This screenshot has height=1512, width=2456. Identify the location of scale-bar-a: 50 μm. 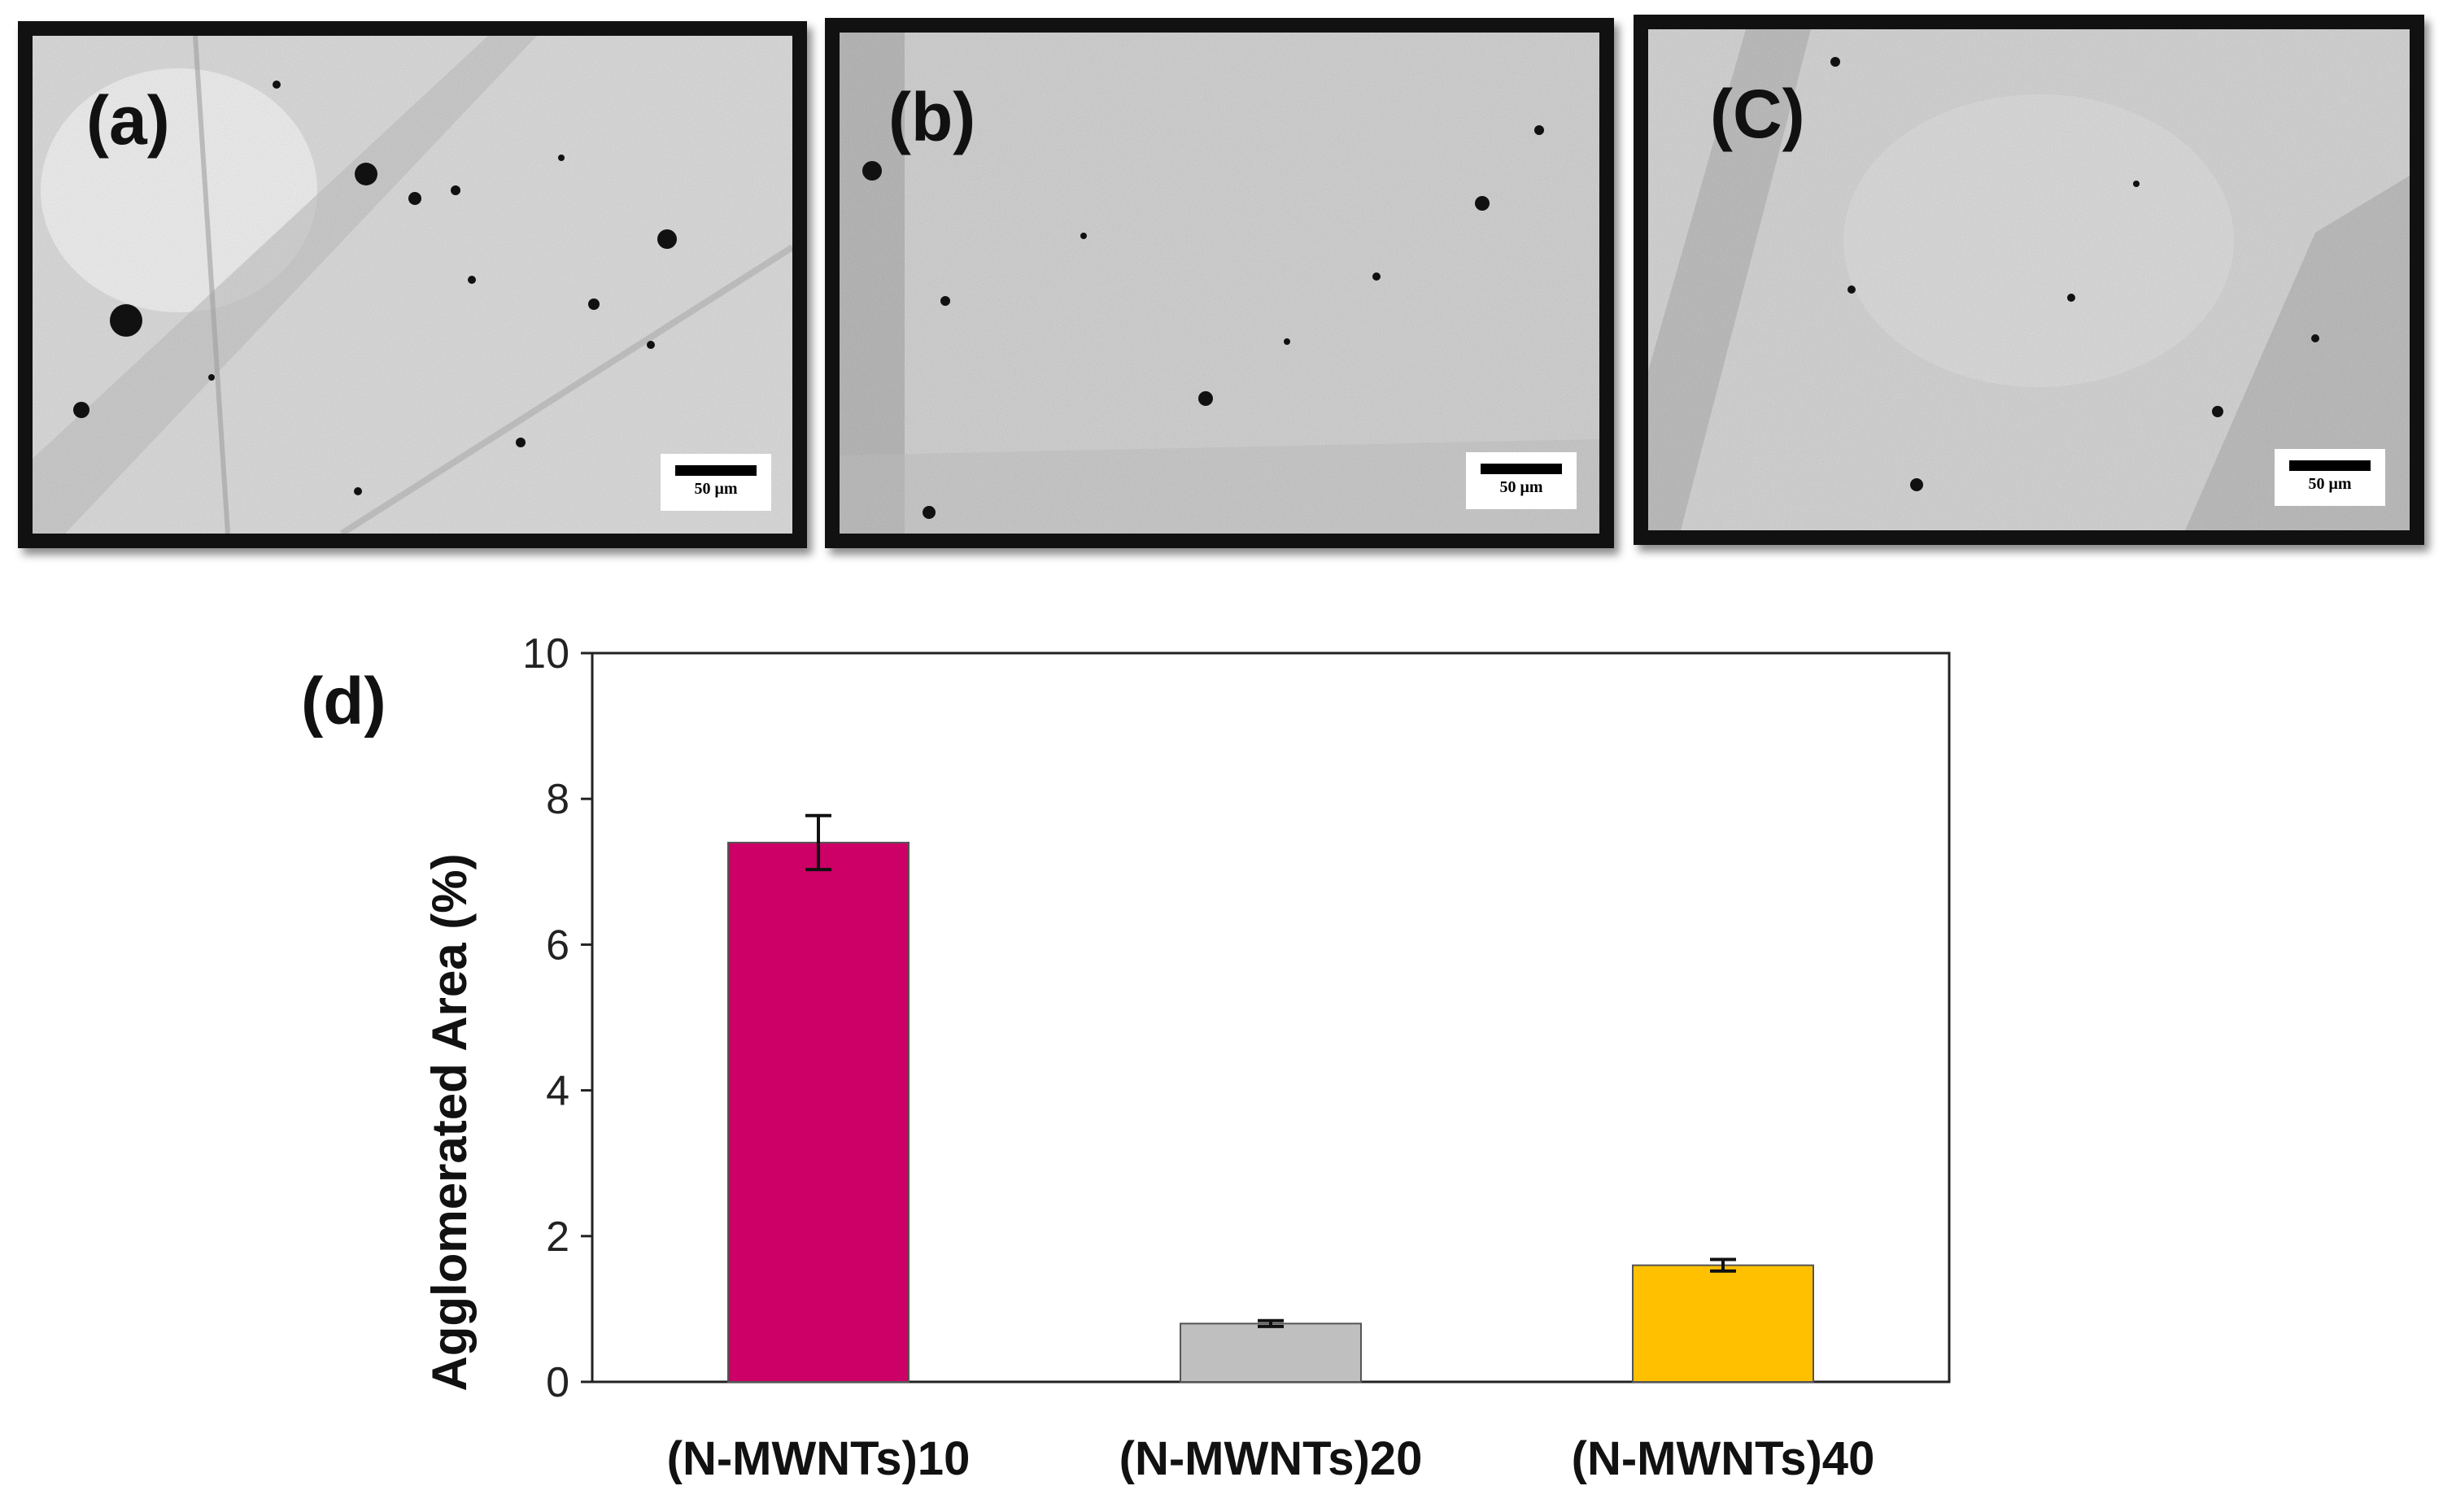
(716, 482).